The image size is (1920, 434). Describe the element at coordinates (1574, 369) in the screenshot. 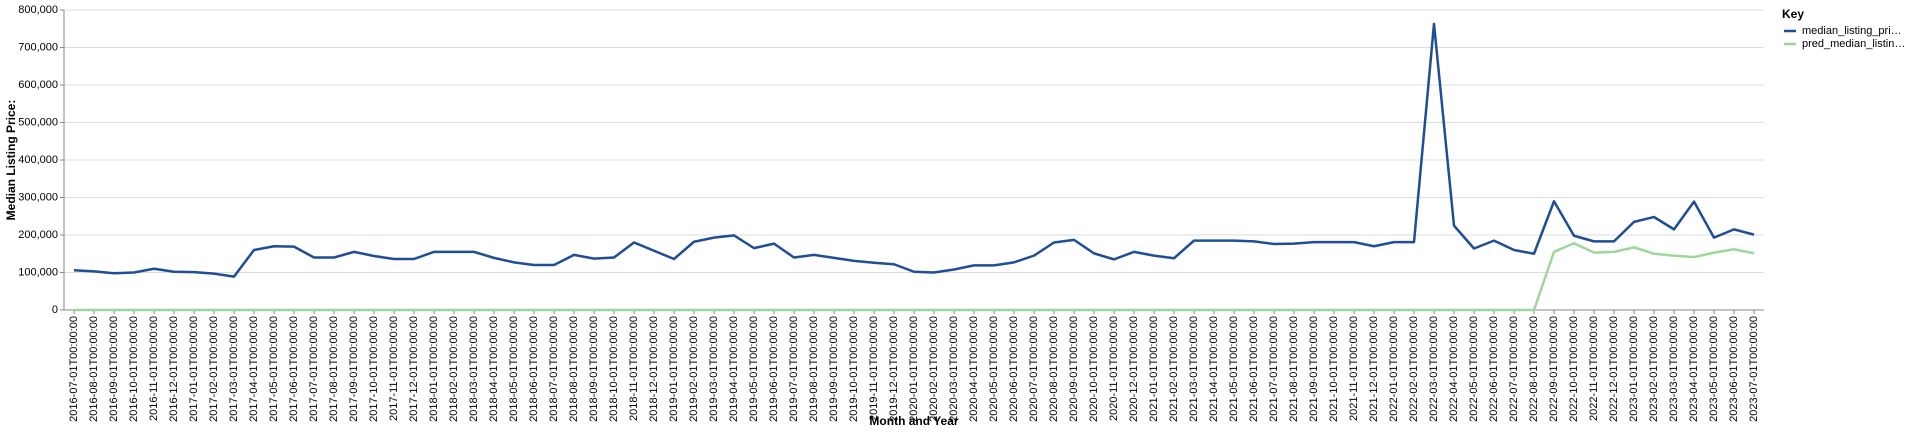

I see `x-tick-label: 2022-10-01T00:00:00` at that location.